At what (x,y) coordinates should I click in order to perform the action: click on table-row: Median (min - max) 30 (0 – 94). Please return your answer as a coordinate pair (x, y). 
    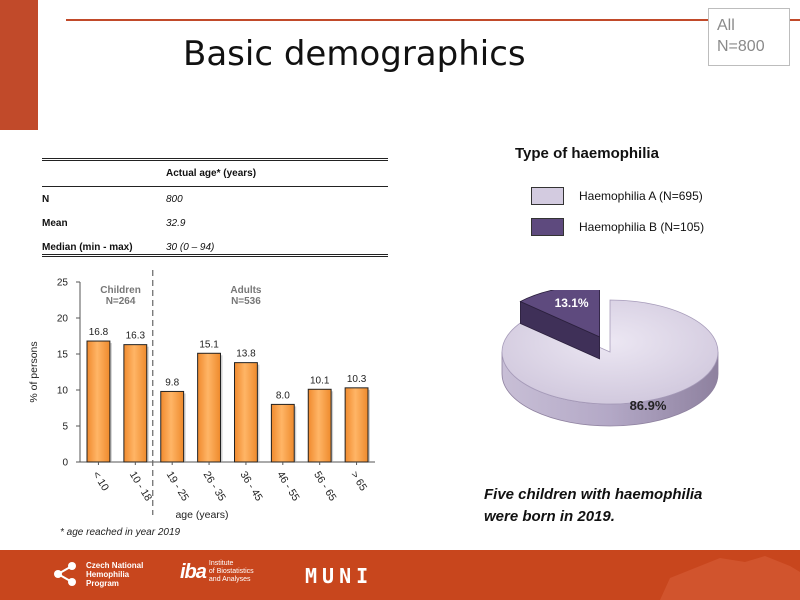
    Looking at the image, I should click on (215, 247).